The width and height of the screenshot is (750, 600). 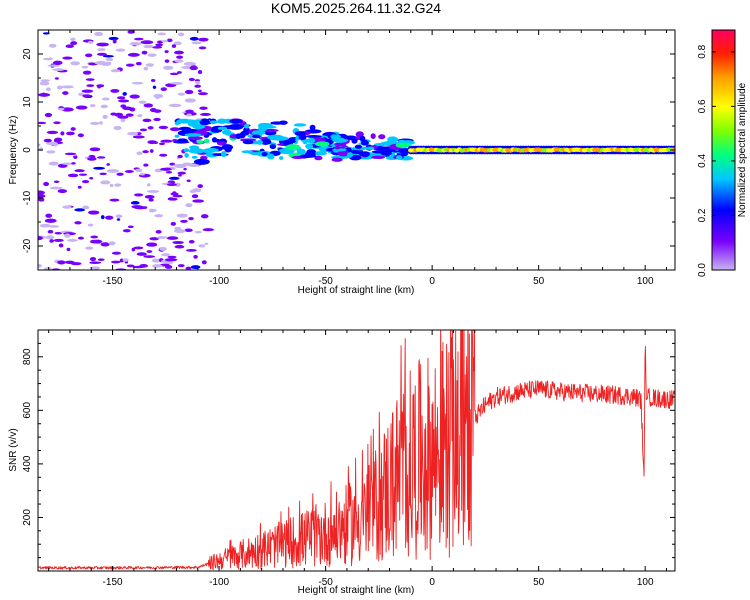 What do you see at coordinates (356, 8) in the screenshot?
I see `figure-title: KOM5.2025.264.11.32.G24` at bounding box center [356, 8].